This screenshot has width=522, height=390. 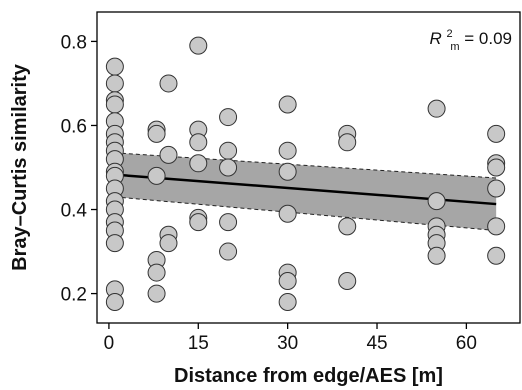 I want to click on x-tick-label: 30, so click(x=287, y=343).